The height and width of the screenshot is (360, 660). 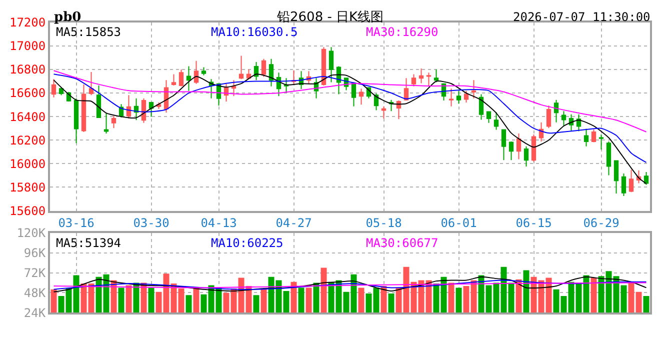 I want to click on annotation: 2026-07-07 11:30:00, so click(x=581, y=17).